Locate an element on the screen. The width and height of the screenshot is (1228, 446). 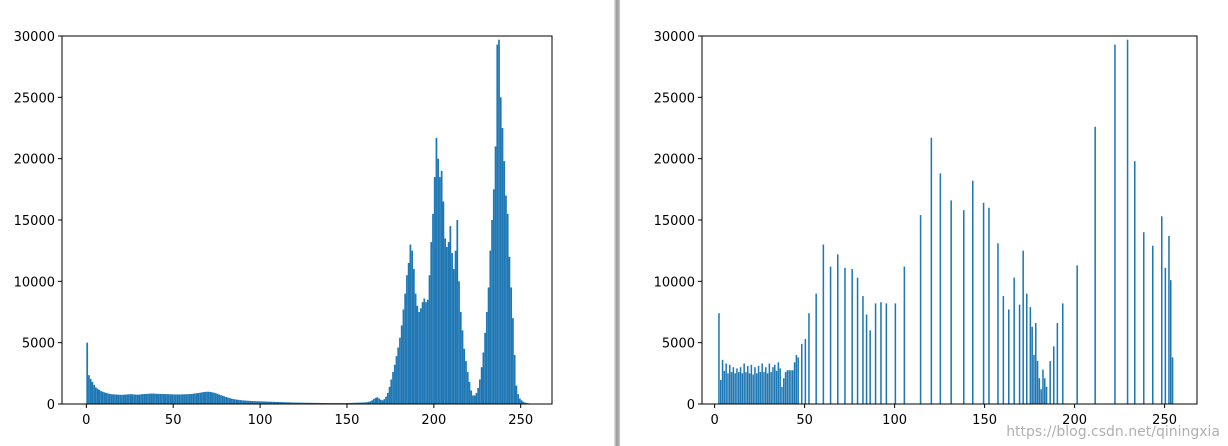
y-tick-label: 30000 is located at coordinates (674, 37).